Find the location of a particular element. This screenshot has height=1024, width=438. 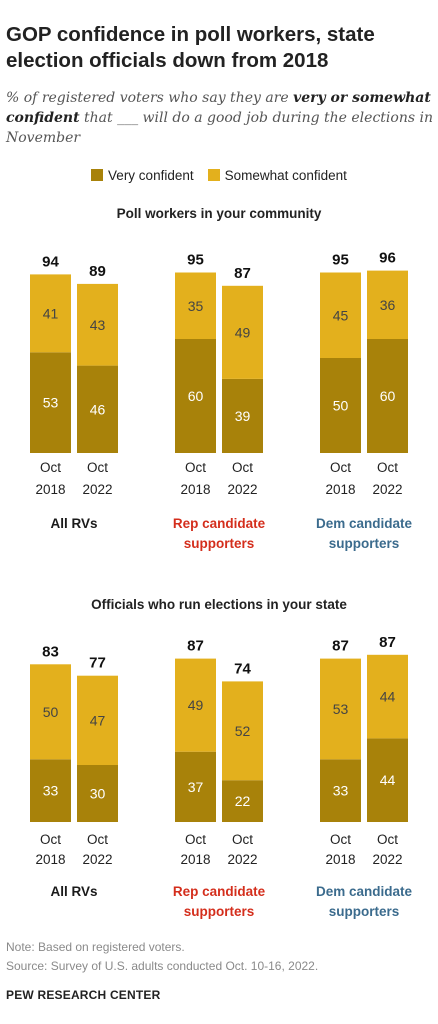

footnote: Note: Based on registered voters. is located at coordinates (95, 947).